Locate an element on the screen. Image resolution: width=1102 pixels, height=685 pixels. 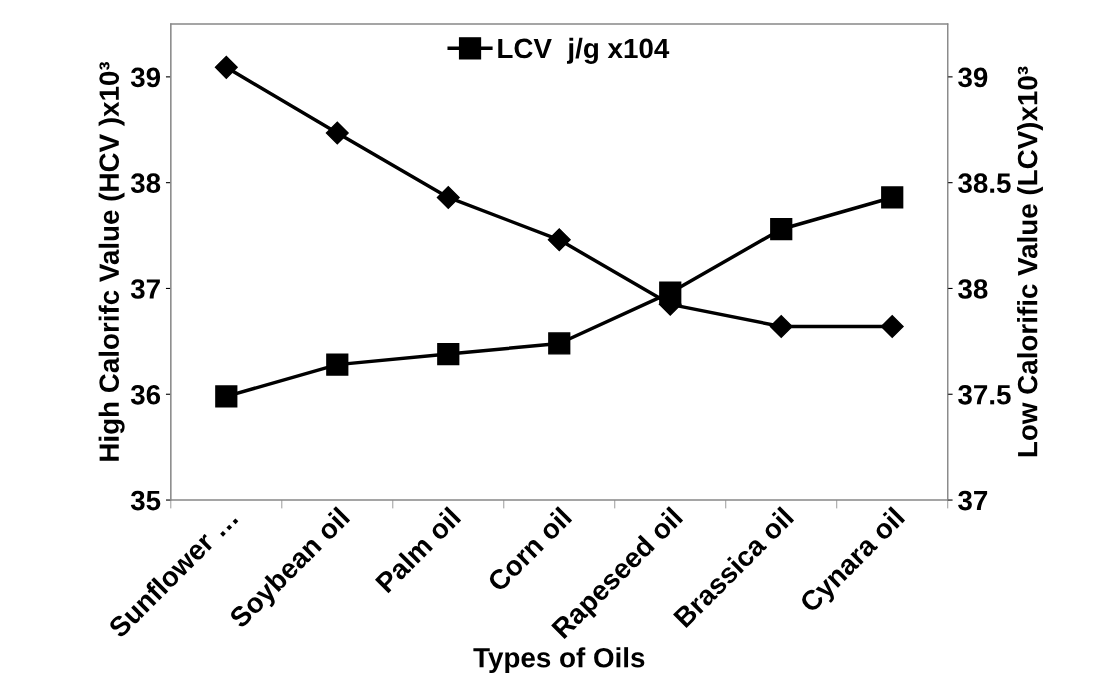
y2-tick-label: 38.5 is located at coordinates (984, 183).